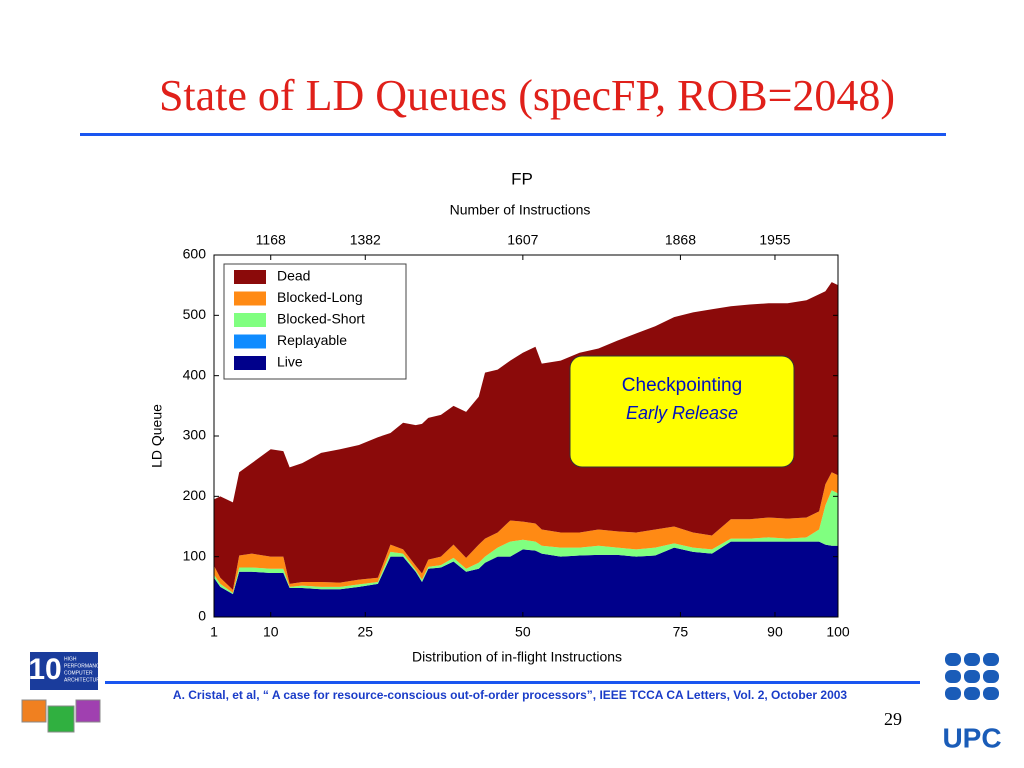 This screenshot has width=1024, height=768. Describe the element at coordinates (681, 632) in the screenshot. I see `x-tick-label: 75` at that location.